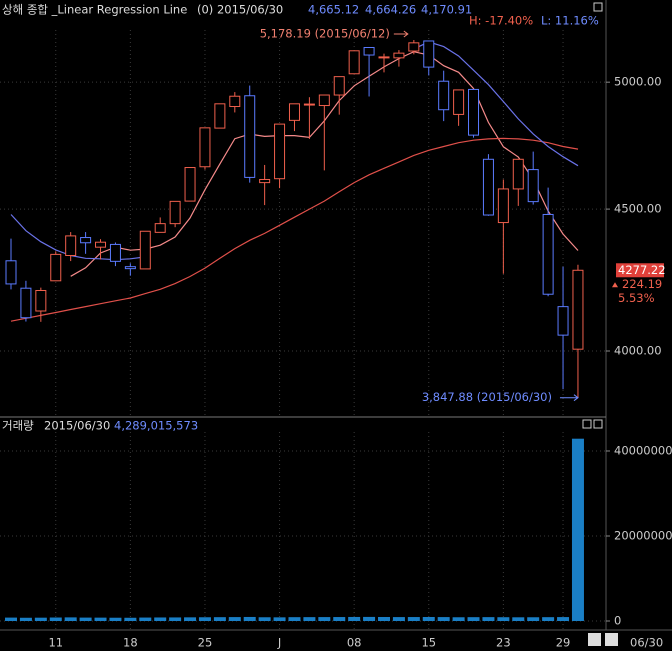 The image size is (672, 651). I want to click on volume-subtitle: 2015/06/30, so click(77, 426).